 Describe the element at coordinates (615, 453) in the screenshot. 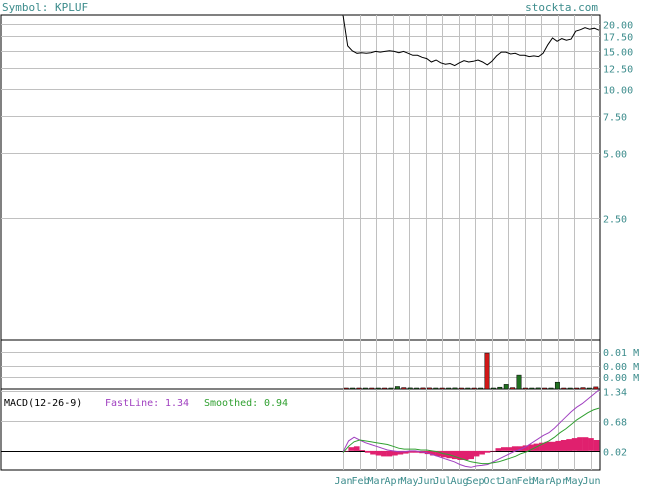

I see `macd-y-tick-label: 0.02` at that location.